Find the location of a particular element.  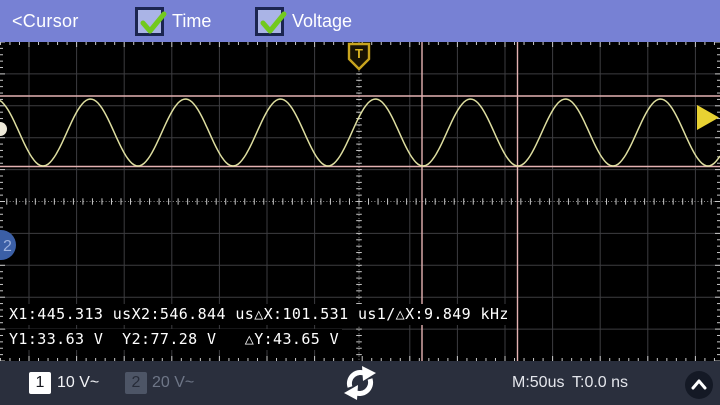

time-checkbox-label: Time is located at coordinates (192, 21).